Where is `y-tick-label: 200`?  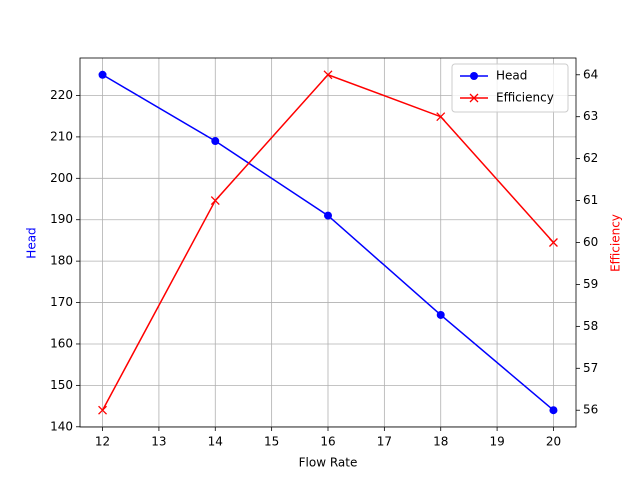 y-tick-label: 200 is located at coordinates (61, 178).